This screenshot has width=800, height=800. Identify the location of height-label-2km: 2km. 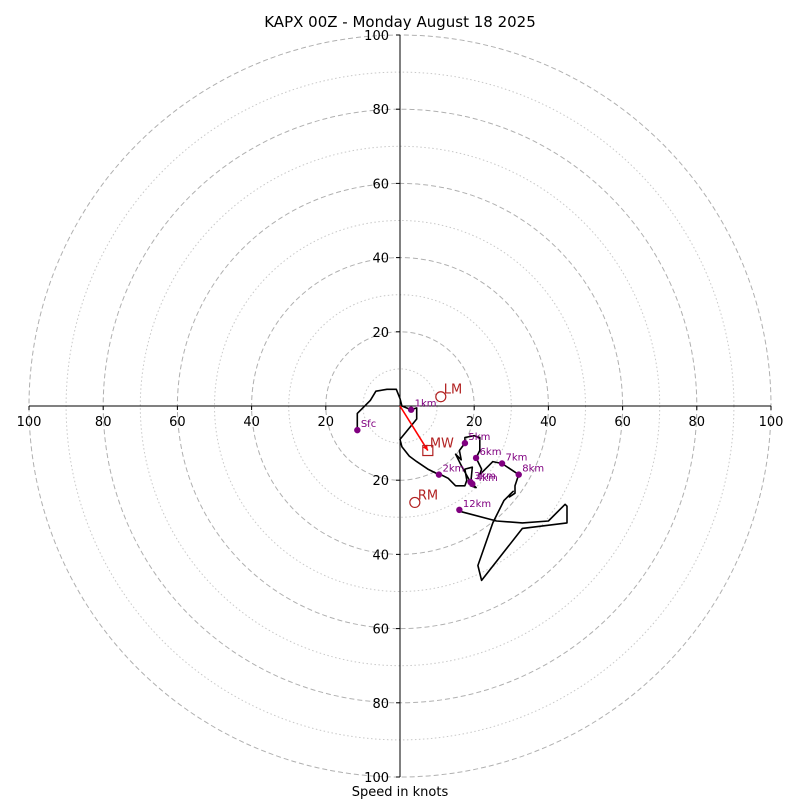
(453, 469).